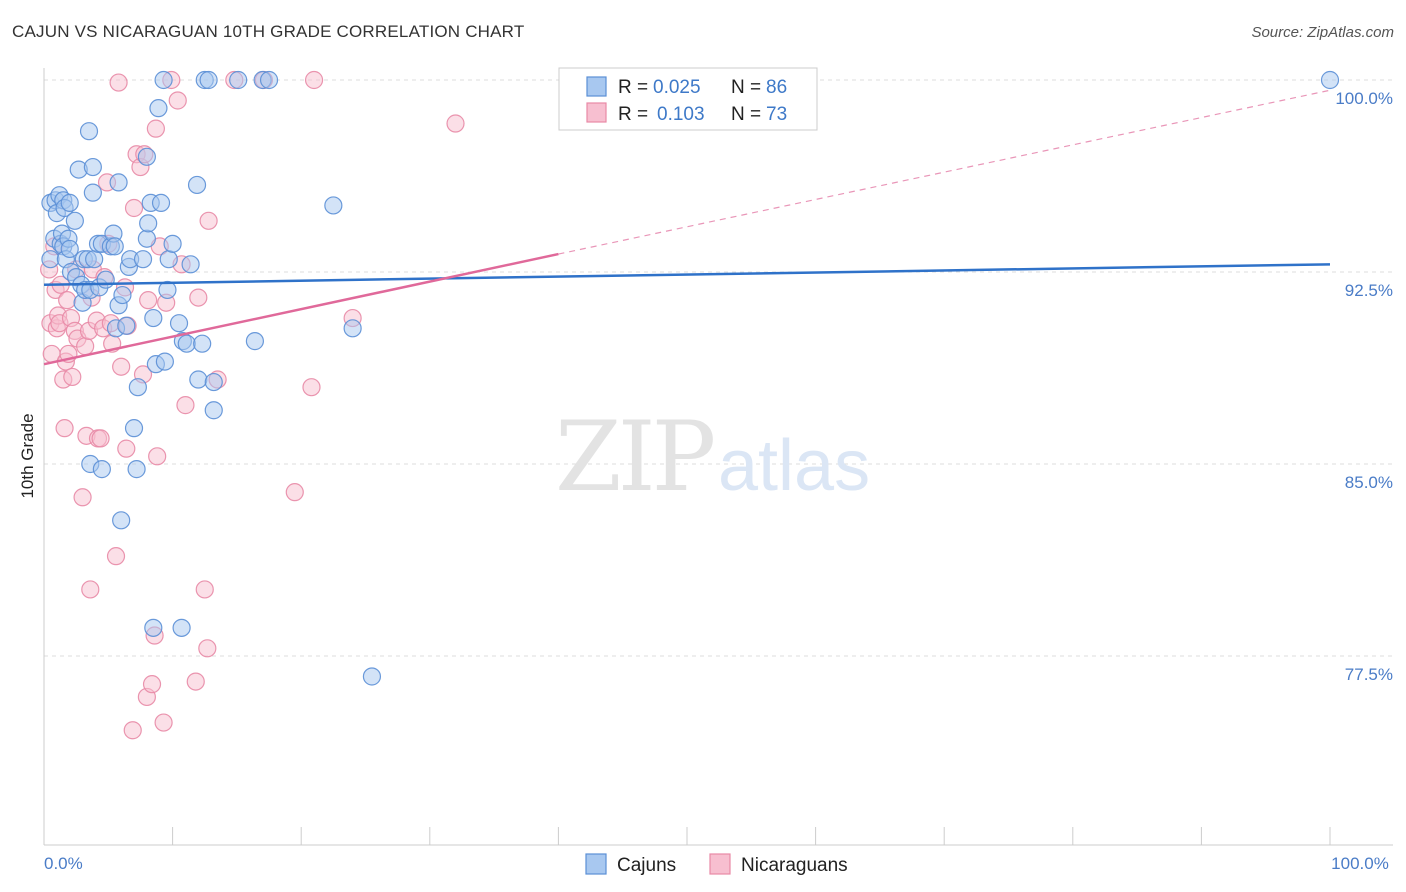 The height and width of the screenshot is (892, 1406). I want to click on y-axis-title: 10th Grade, so click(27, 455).